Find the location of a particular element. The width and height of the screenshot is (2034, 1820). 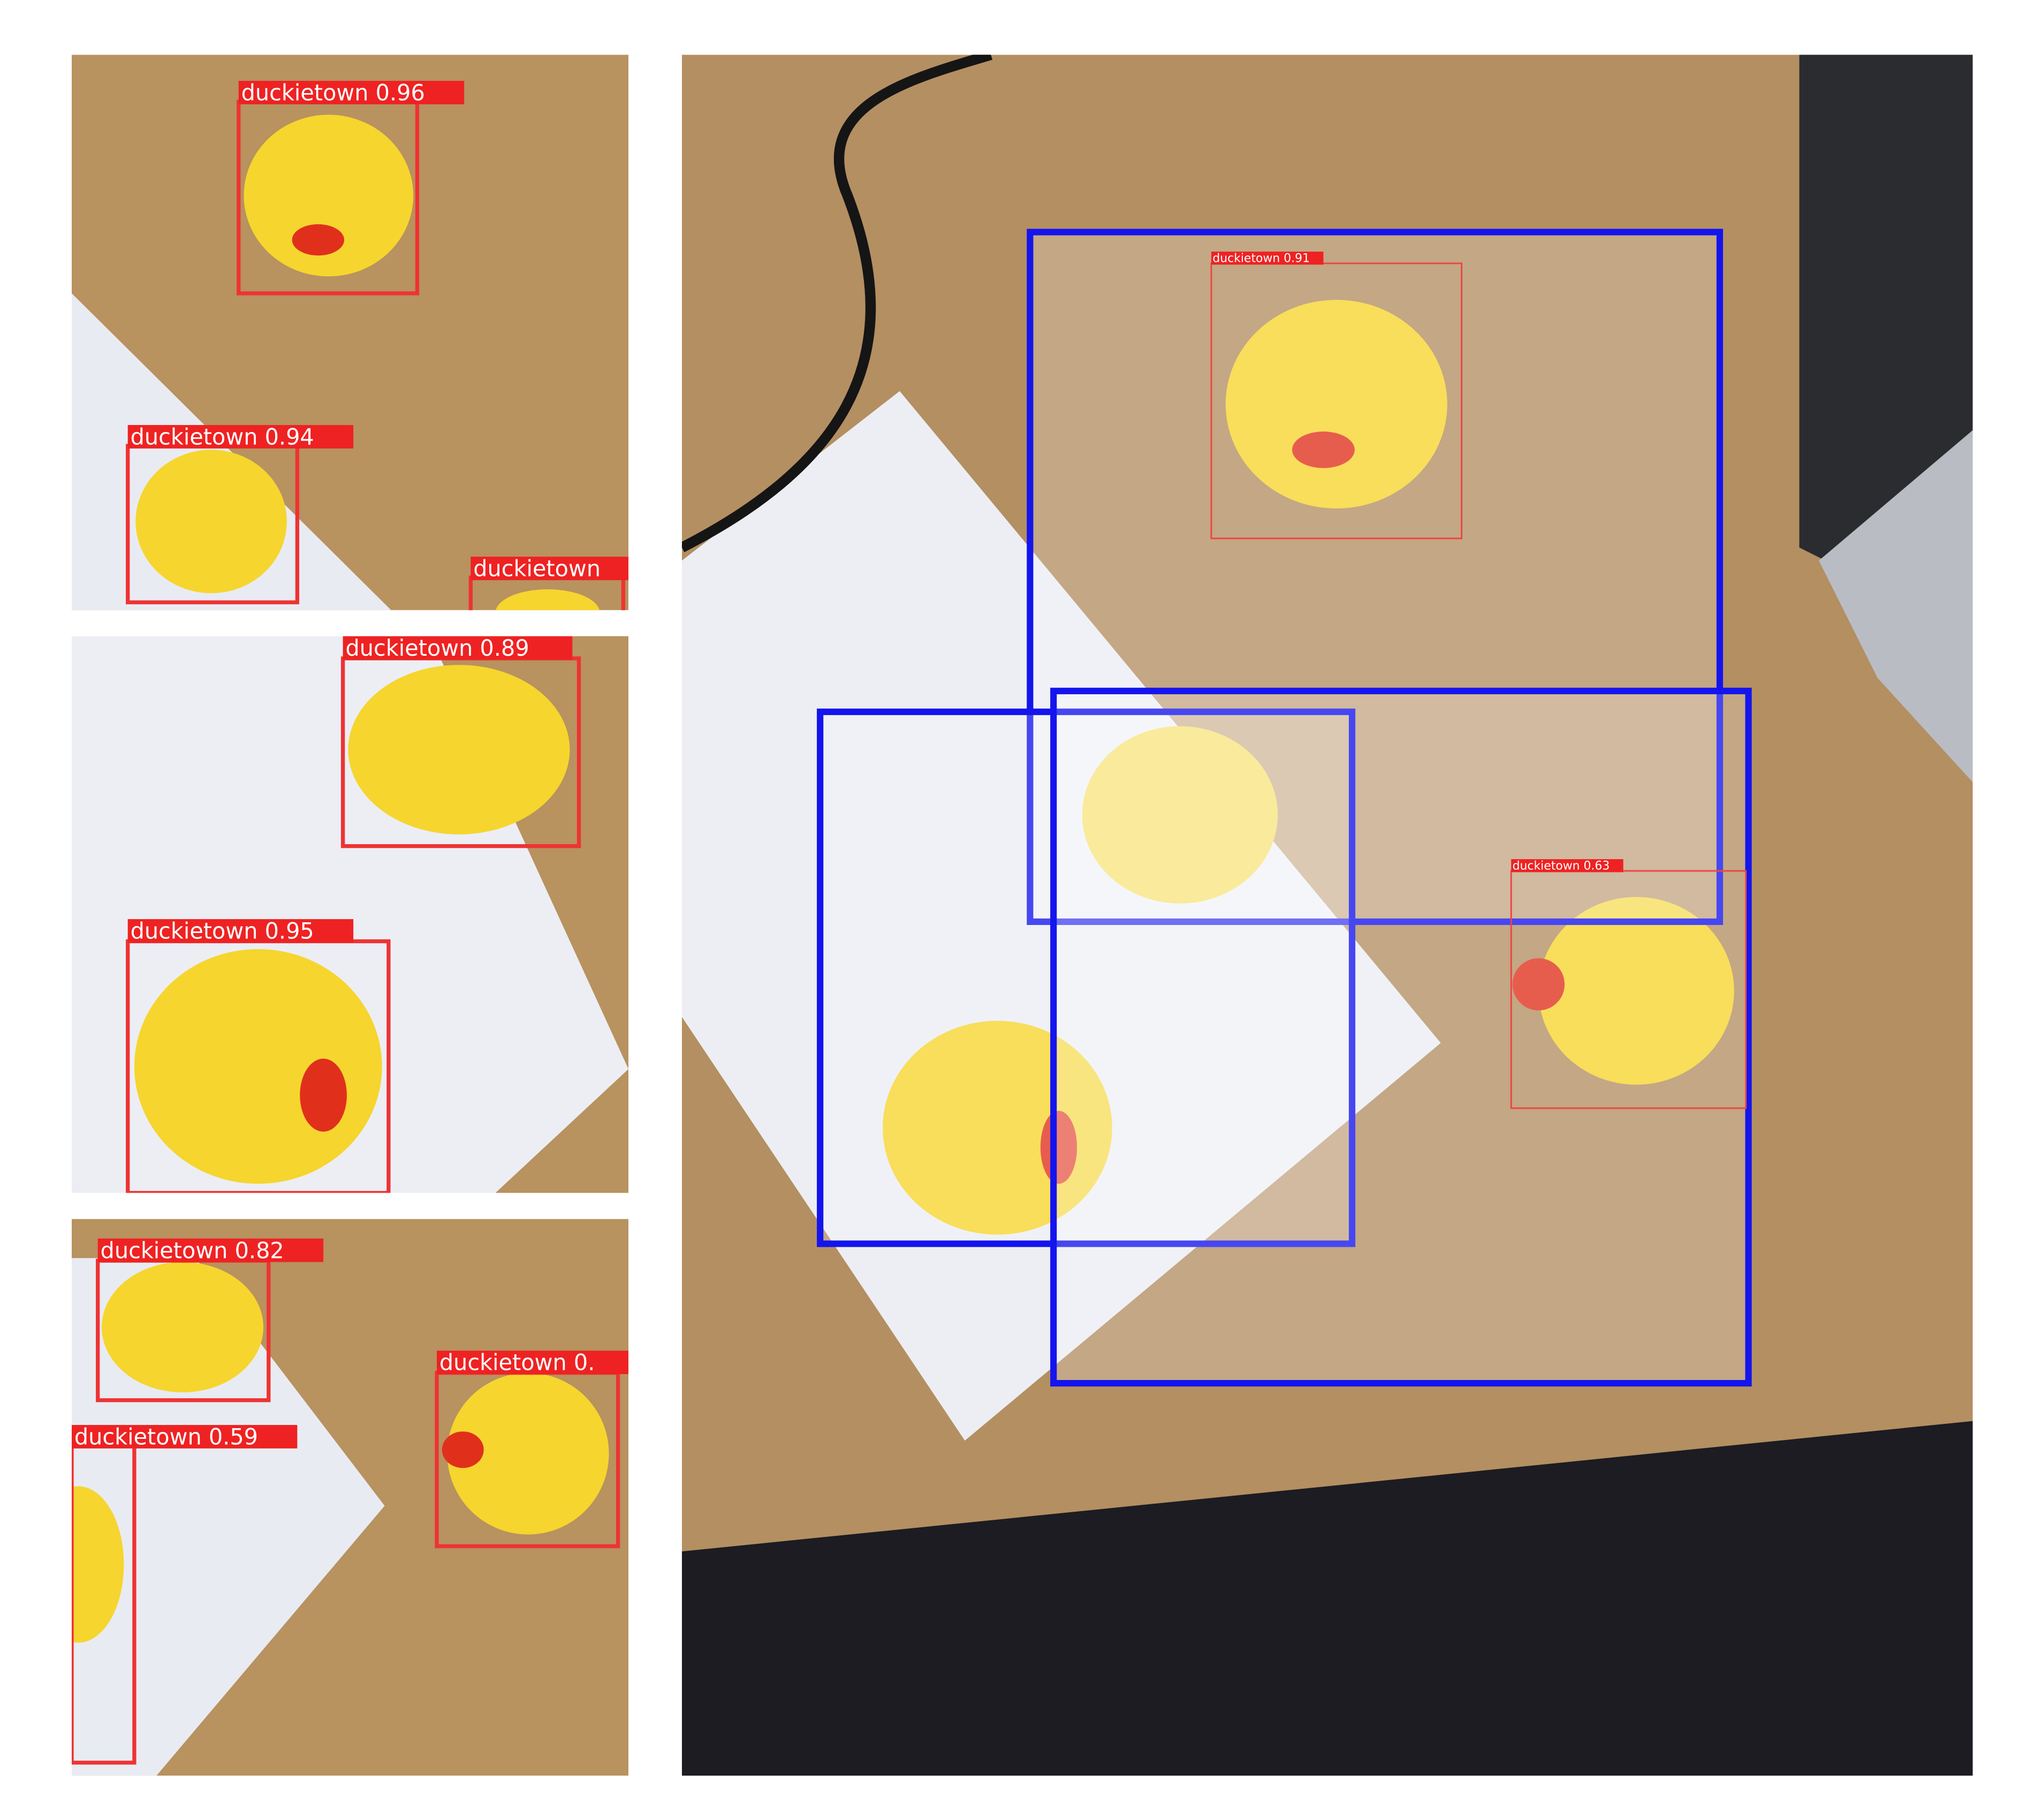

detection-label: duckietown 0.89 is located at coordinates (437, 648).